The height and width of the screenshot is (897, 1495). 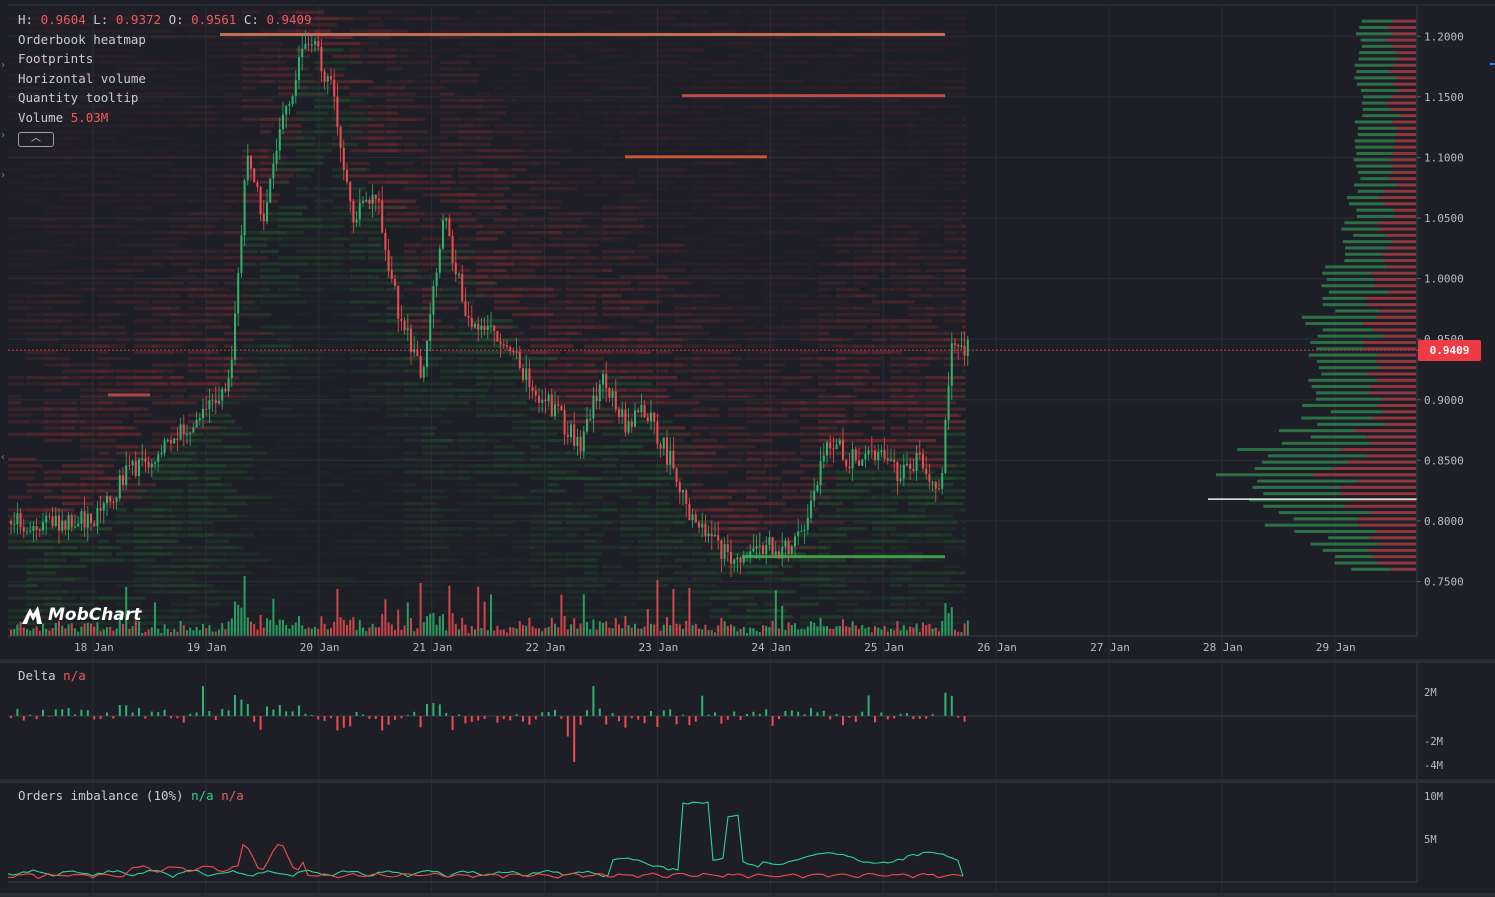 I want to click on chevron-left-icon: ‹, so click(x=3, y=457).